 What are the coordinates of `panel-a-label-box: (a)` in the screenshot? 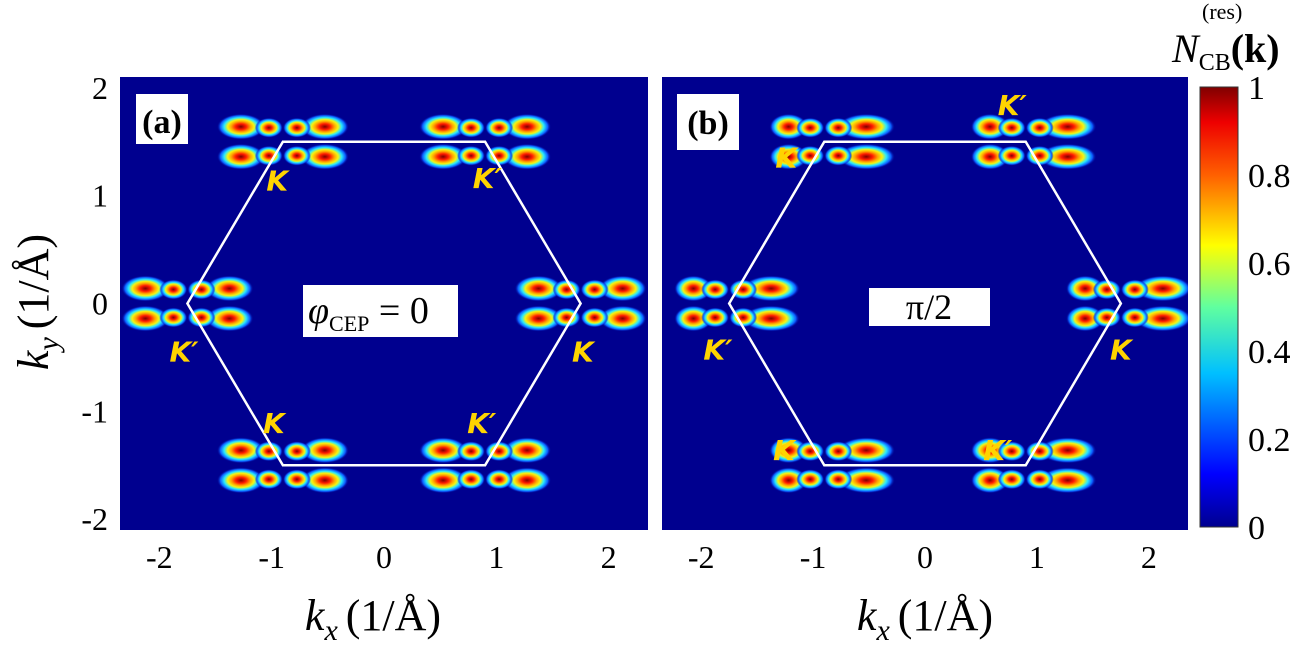 It's located at (162, 119).